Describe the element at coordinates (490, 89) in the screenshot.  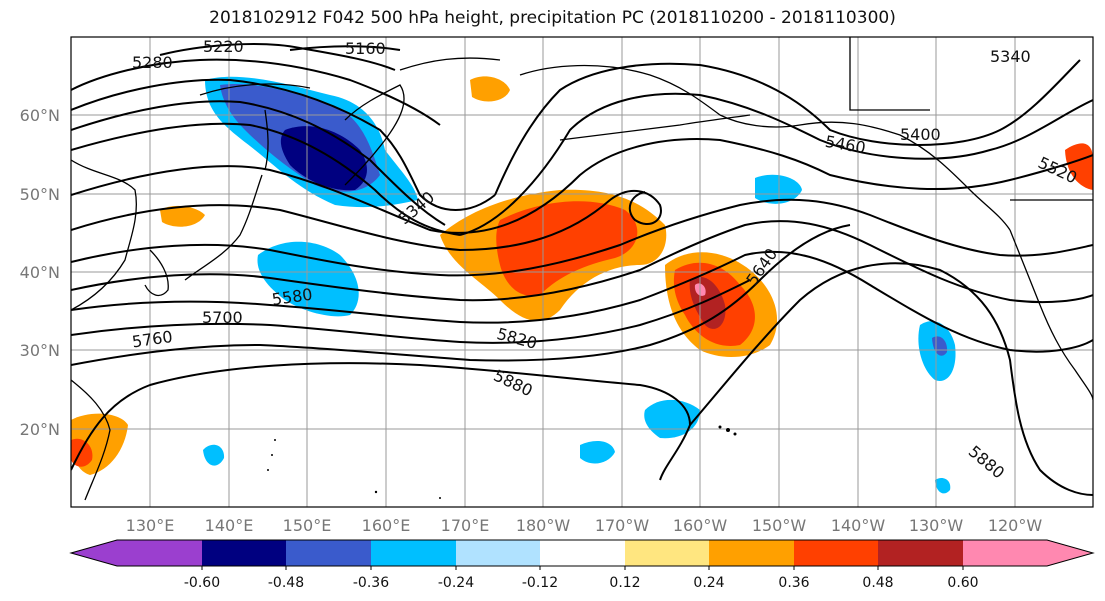
I see `pos-blob-bering` at that location.